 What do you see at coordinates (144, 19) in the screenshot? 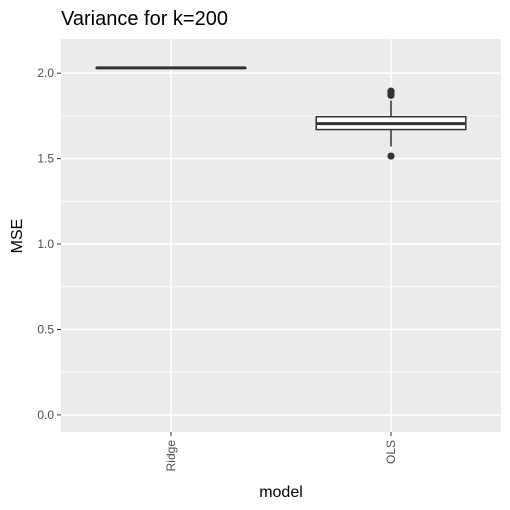
I see `chart-title: Variance for k=200` at bounding box center [144, 19].